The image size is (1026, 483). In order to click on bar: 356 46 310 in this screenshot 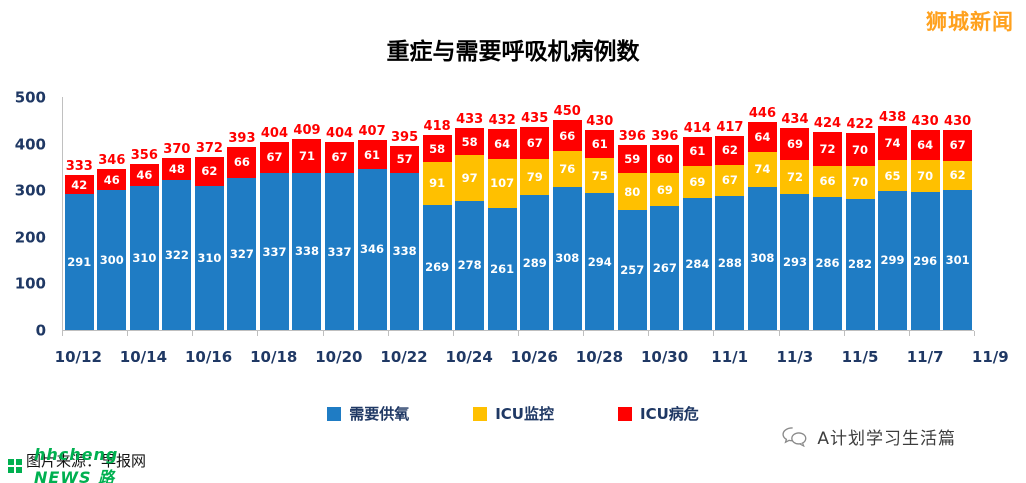, I will do `click(144, 239)`.